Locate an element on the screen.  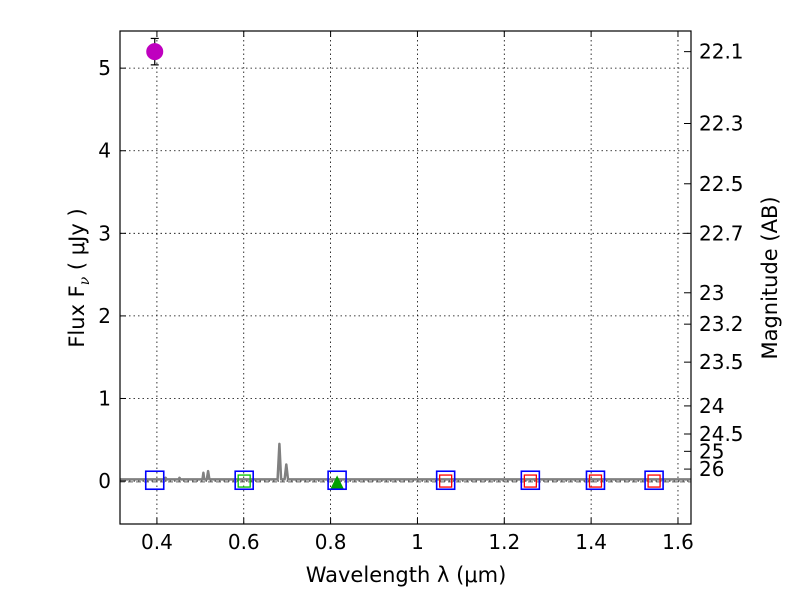
y2-tick-label: 25 is located at coordinates (711, 451).